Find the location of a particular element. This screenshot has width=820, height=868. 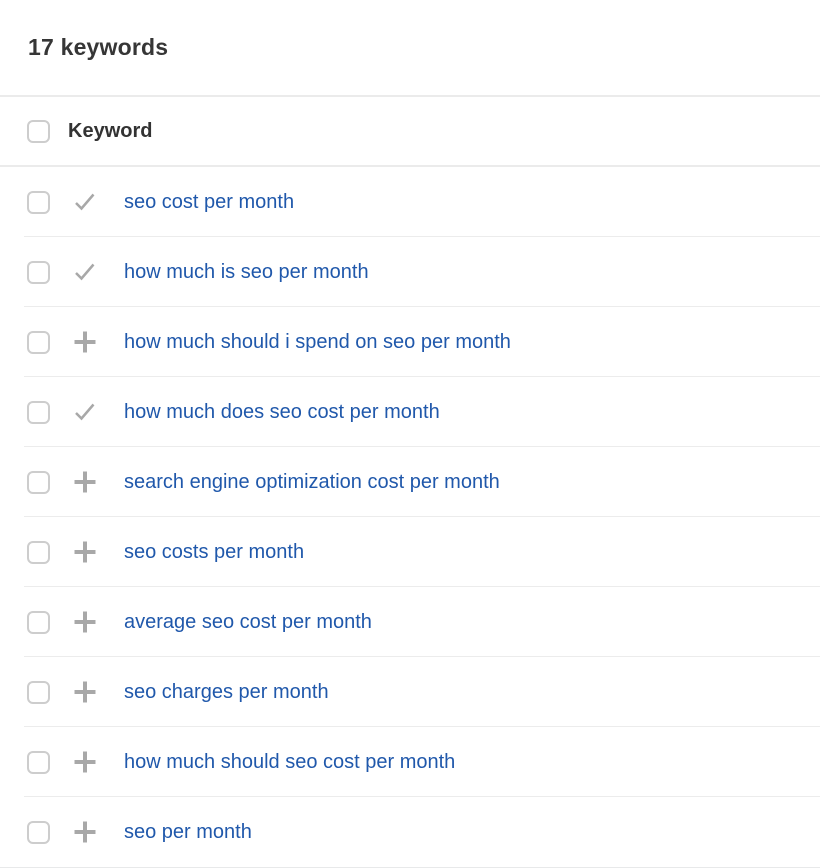

keyword-link: how much should i spend on seo per month is located at coordinates (317, 341).